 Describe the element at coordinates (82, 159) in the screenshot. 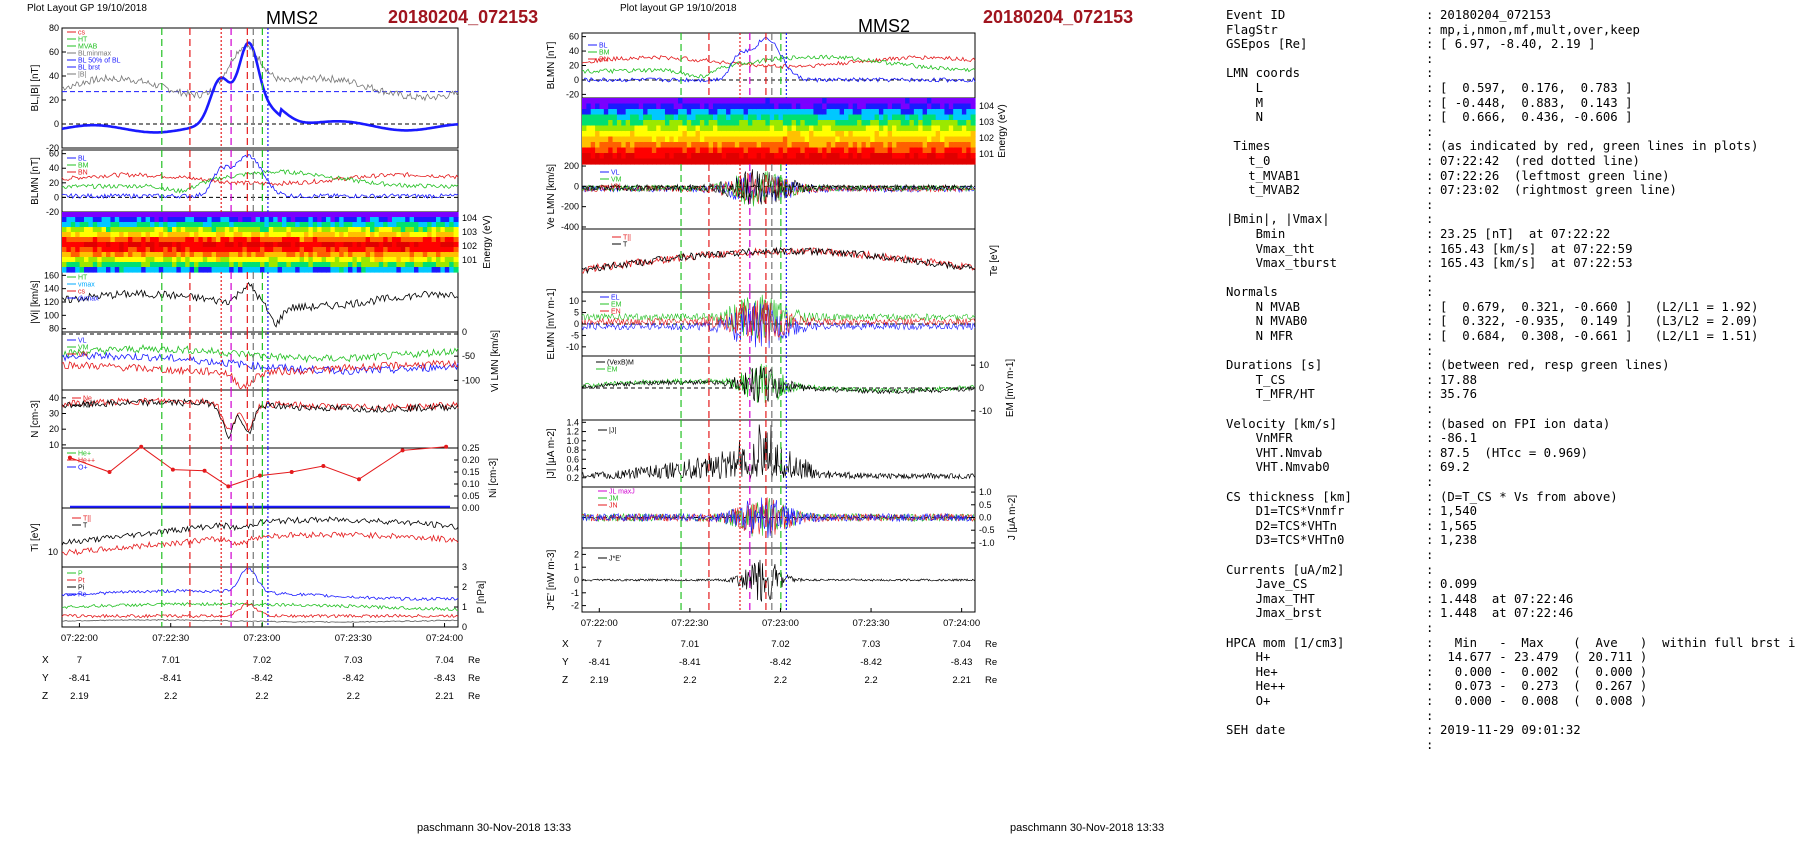

I see `legend-label: BL` at that location.